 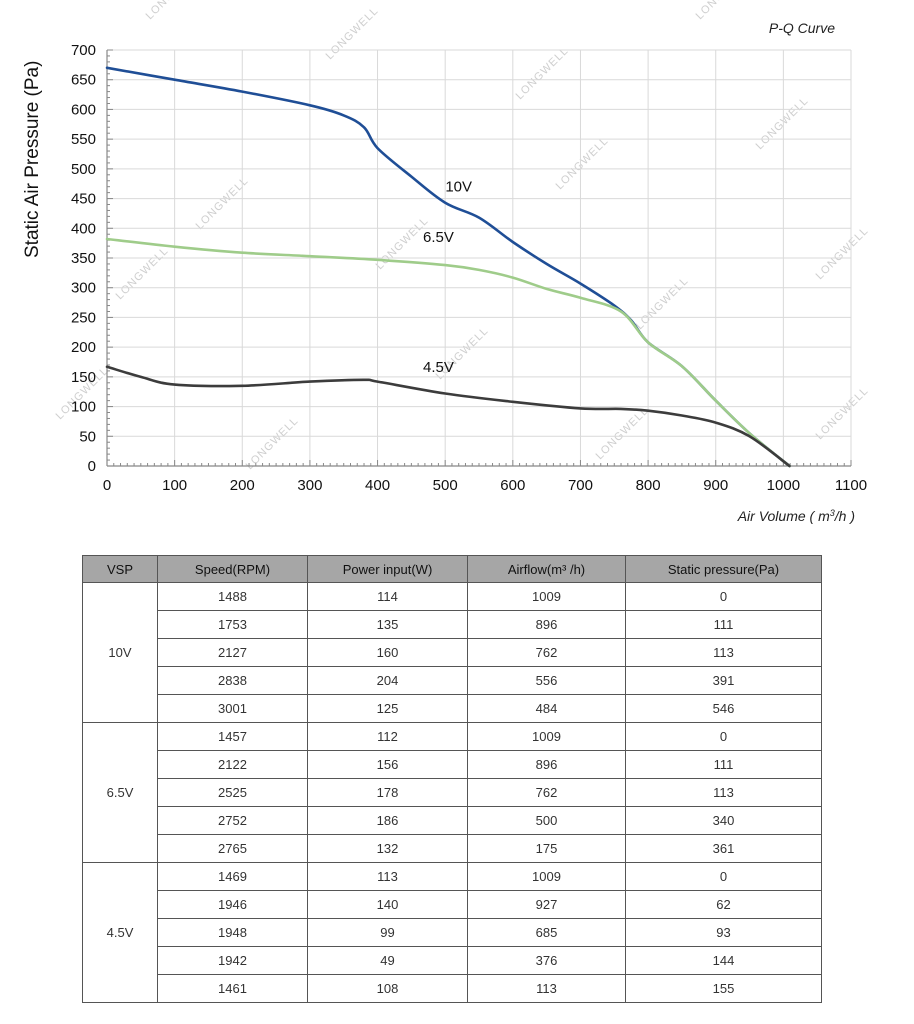 What do you see at coordinates (387, 624) in the screenshot?
I see `power-cell: 135` at bounding box center [387, 624].